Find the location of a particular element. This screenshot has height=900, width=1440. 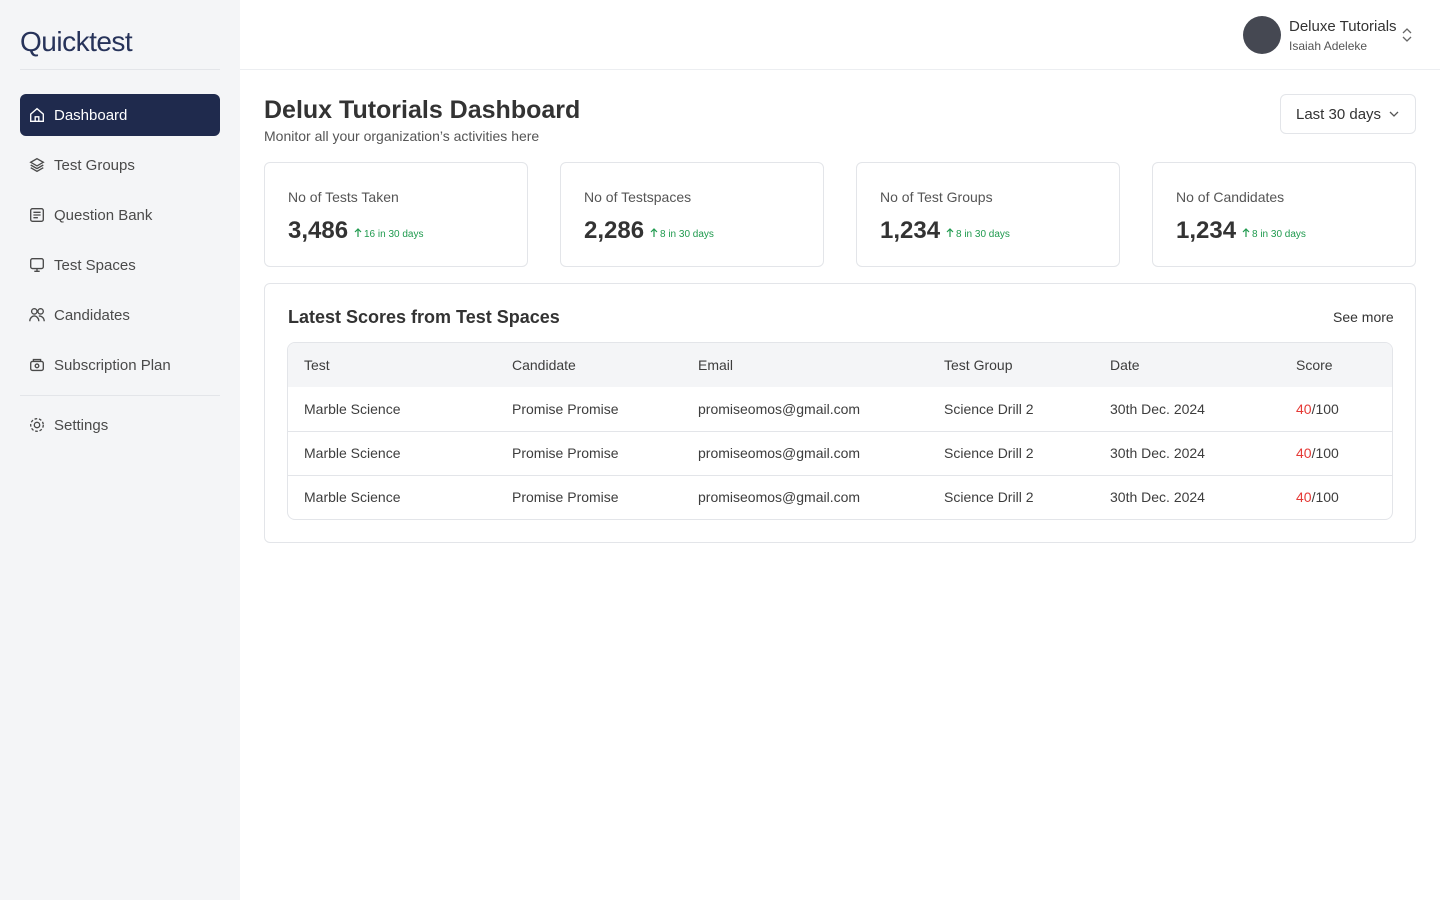

nav-label: Question Bank is located at coordinates (103, 215).